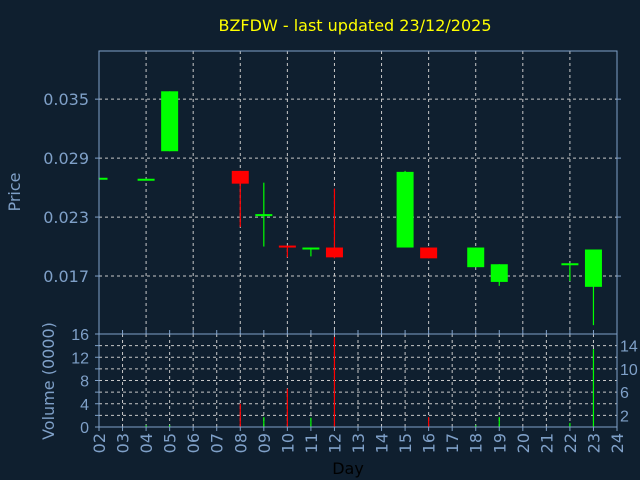 The width and height of the screenshot is (640, 480). What do you see at coordinates (476, 443) in the screenshot?
I see `x-tick-label: 18` at bounding box center [476, 443].